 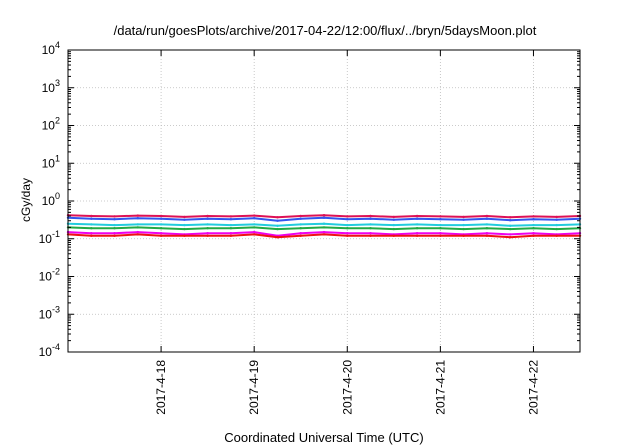 What do you see at coordinates (57, 196) in the screenshot?
I see `y-tick-exponent: 0` at bounding box center [57, 196].